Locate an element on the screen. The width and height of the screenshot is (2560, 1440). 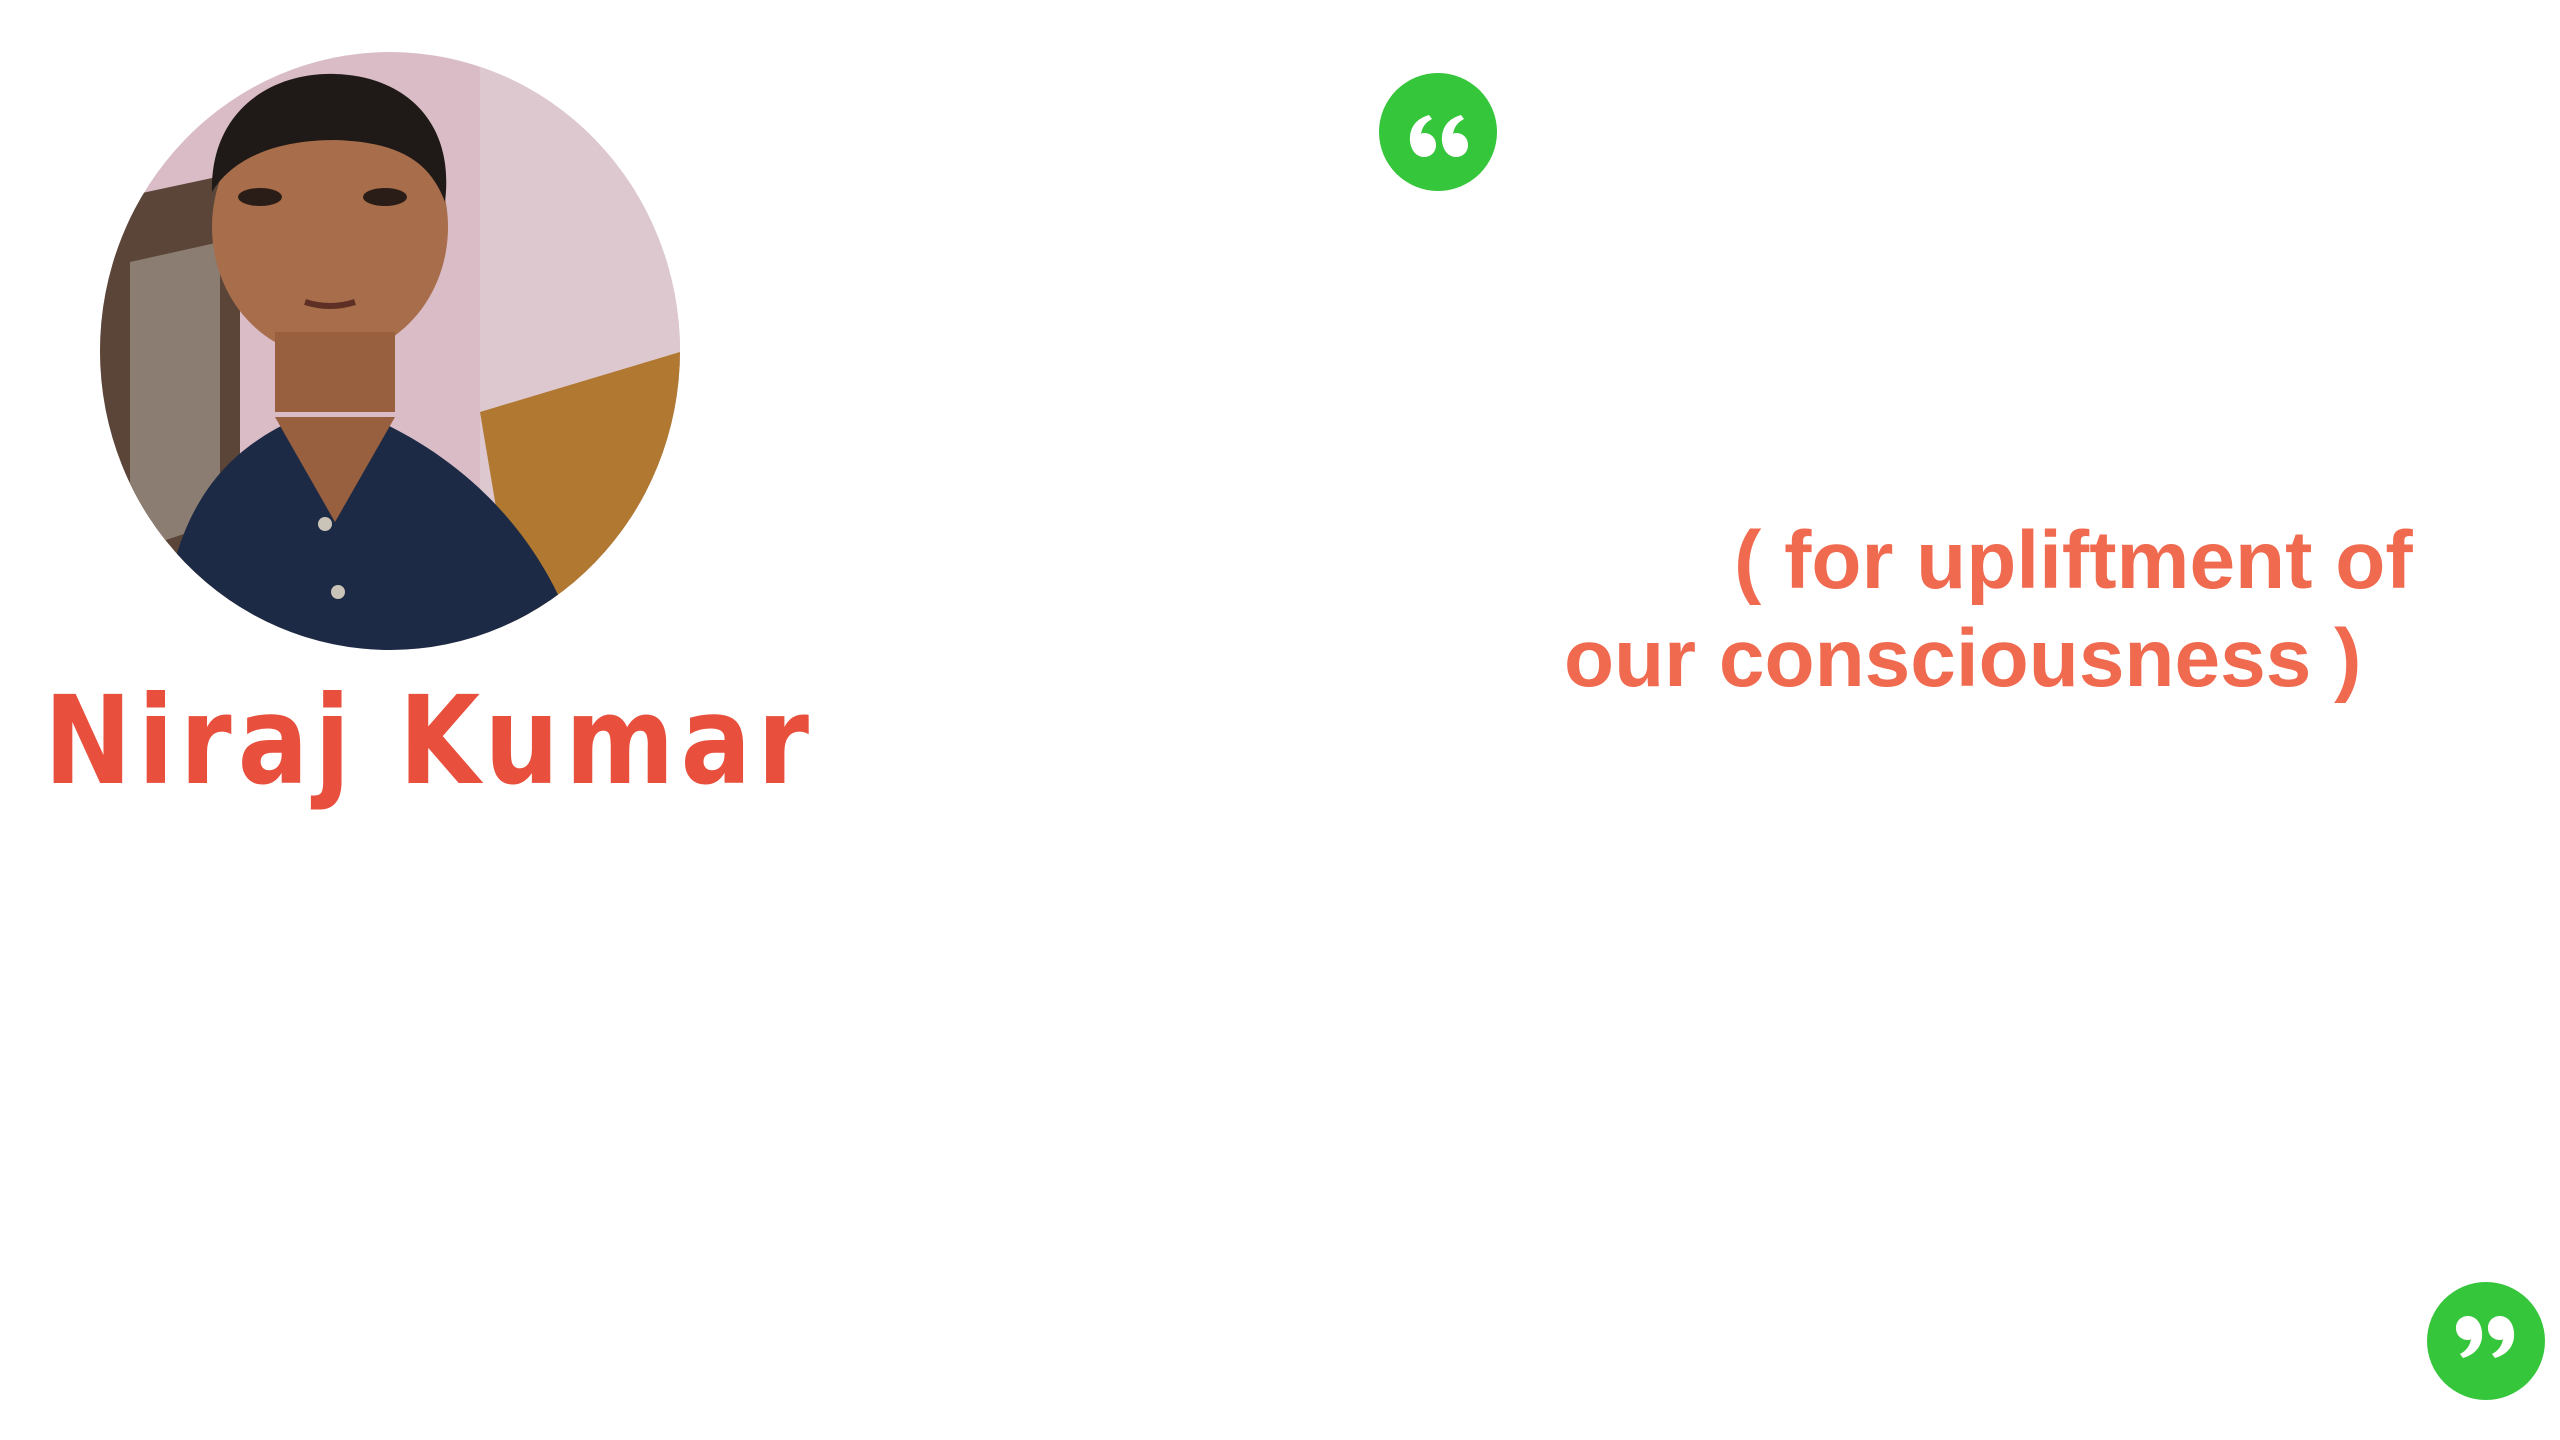
avatar-photo is located at coordinates (390, 351).